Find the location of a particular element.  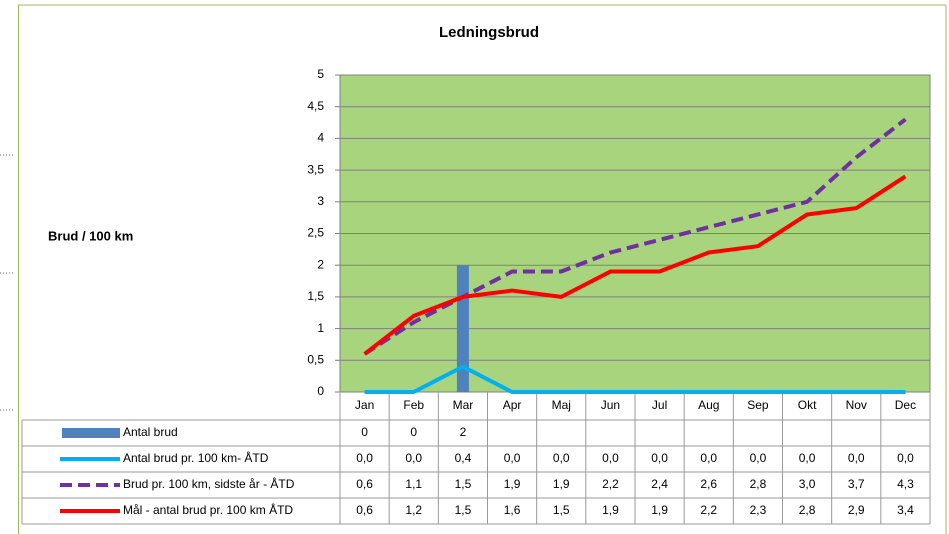

table-value: 2 is located at coordinates (463, 432).